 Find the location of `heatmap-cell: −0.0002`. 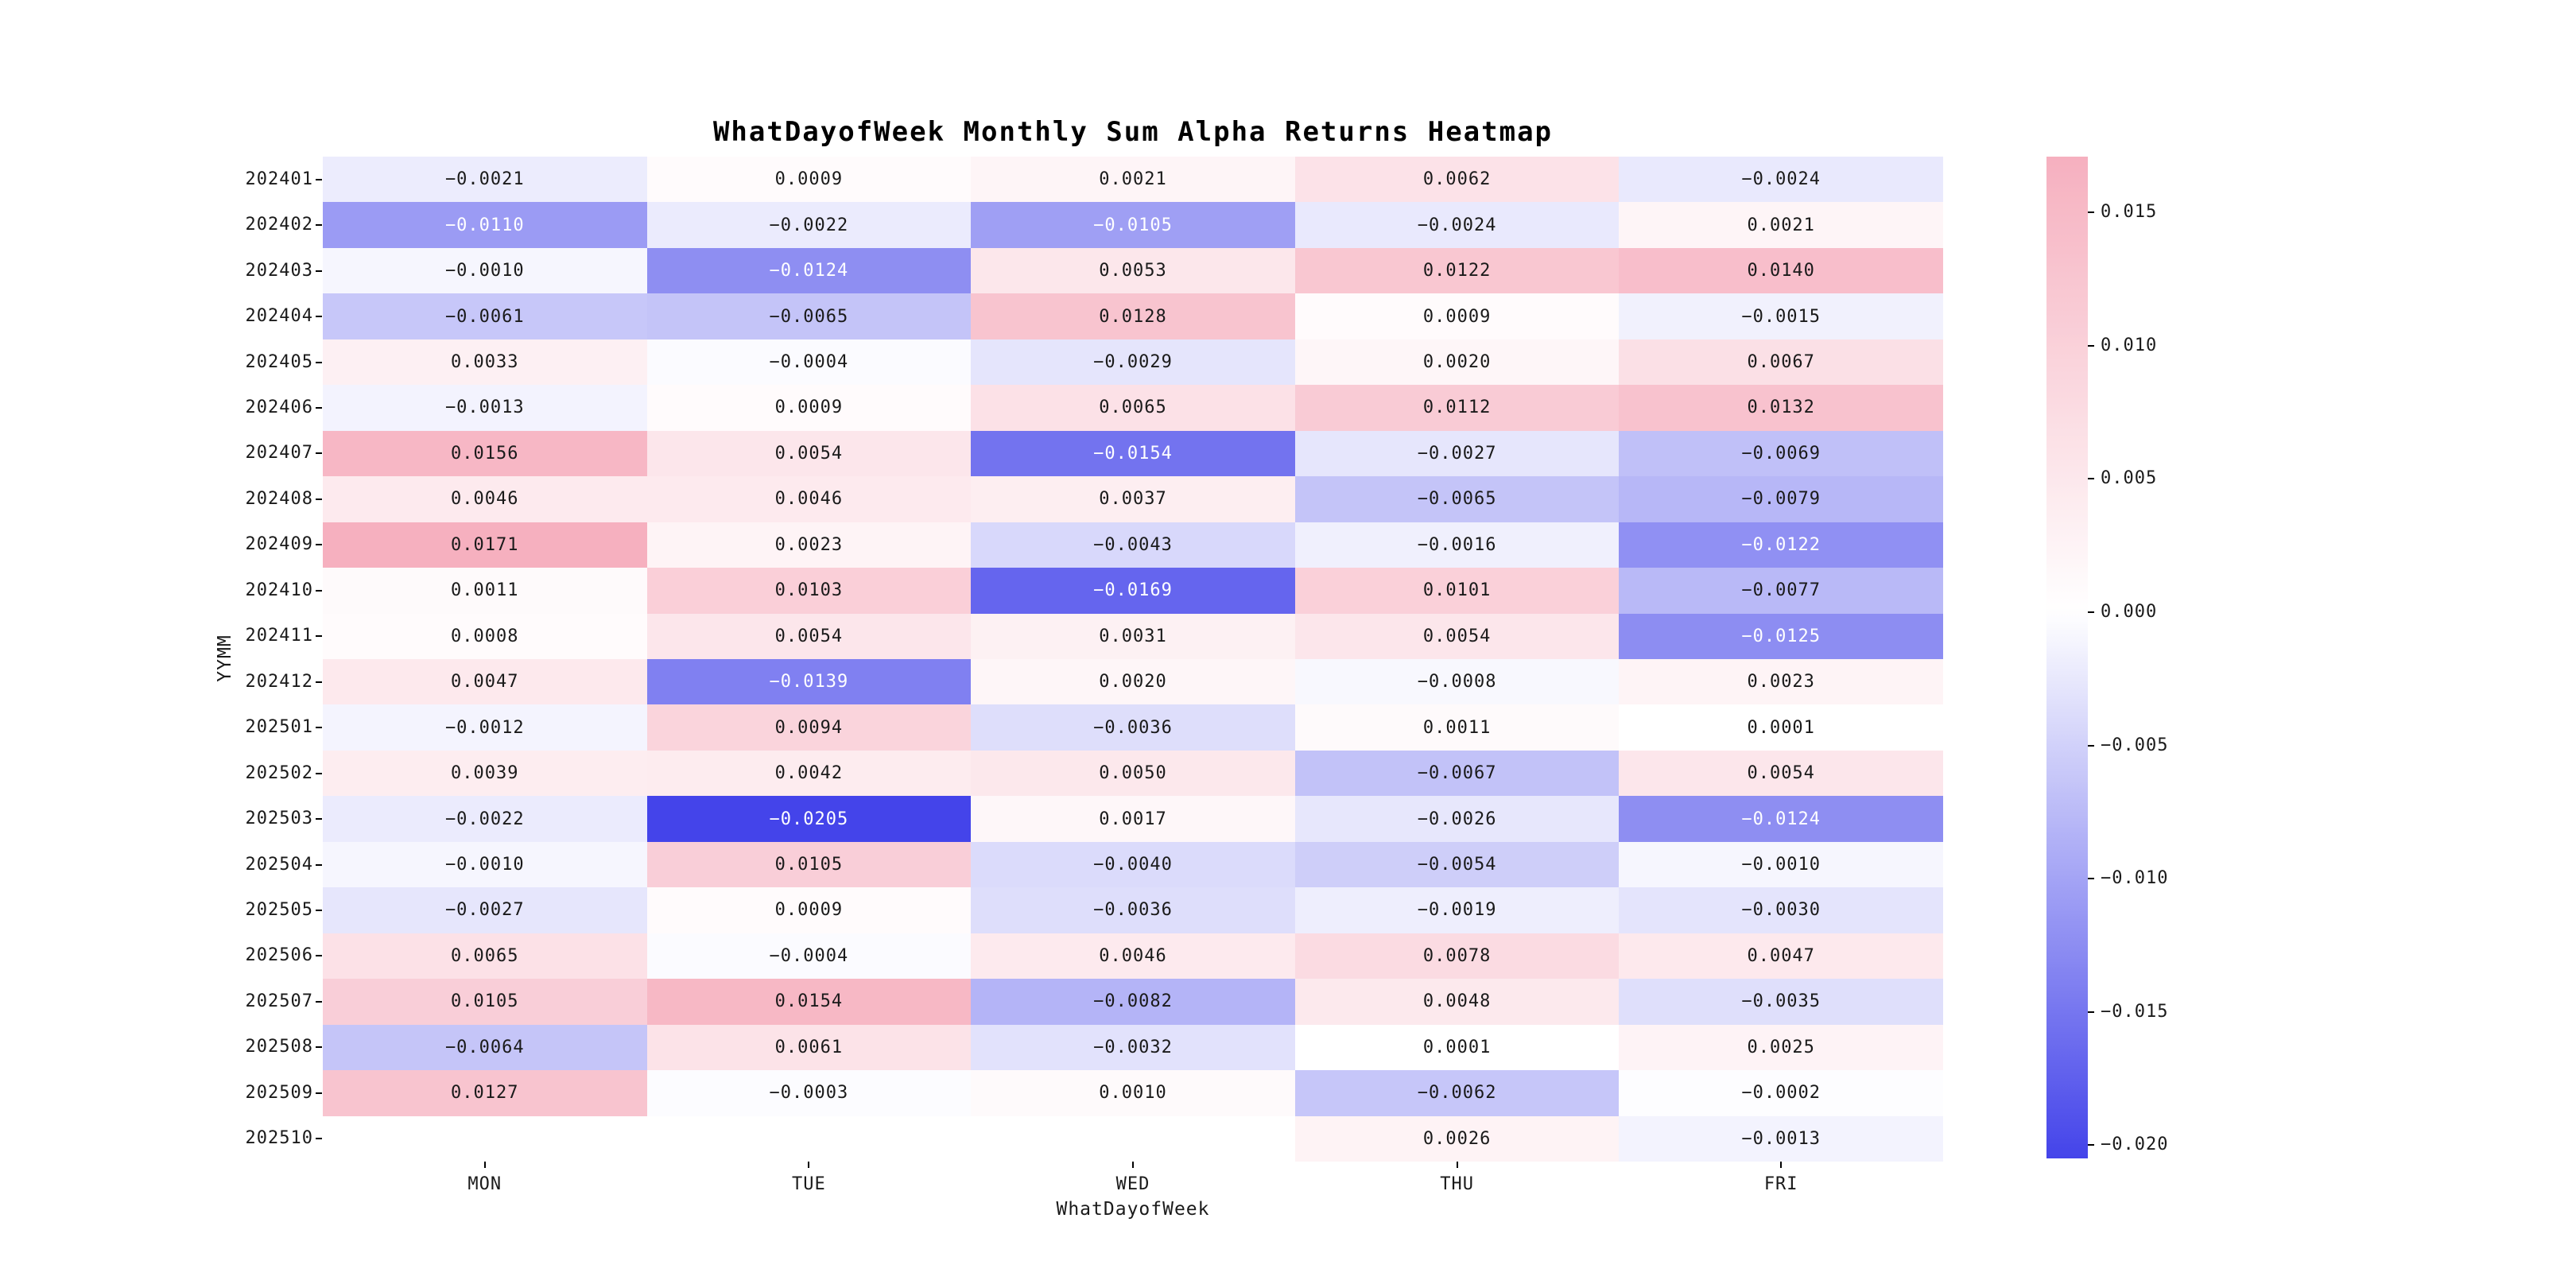

heatmap-cell: −0.0002 is located at coordinates (1781, 1093).